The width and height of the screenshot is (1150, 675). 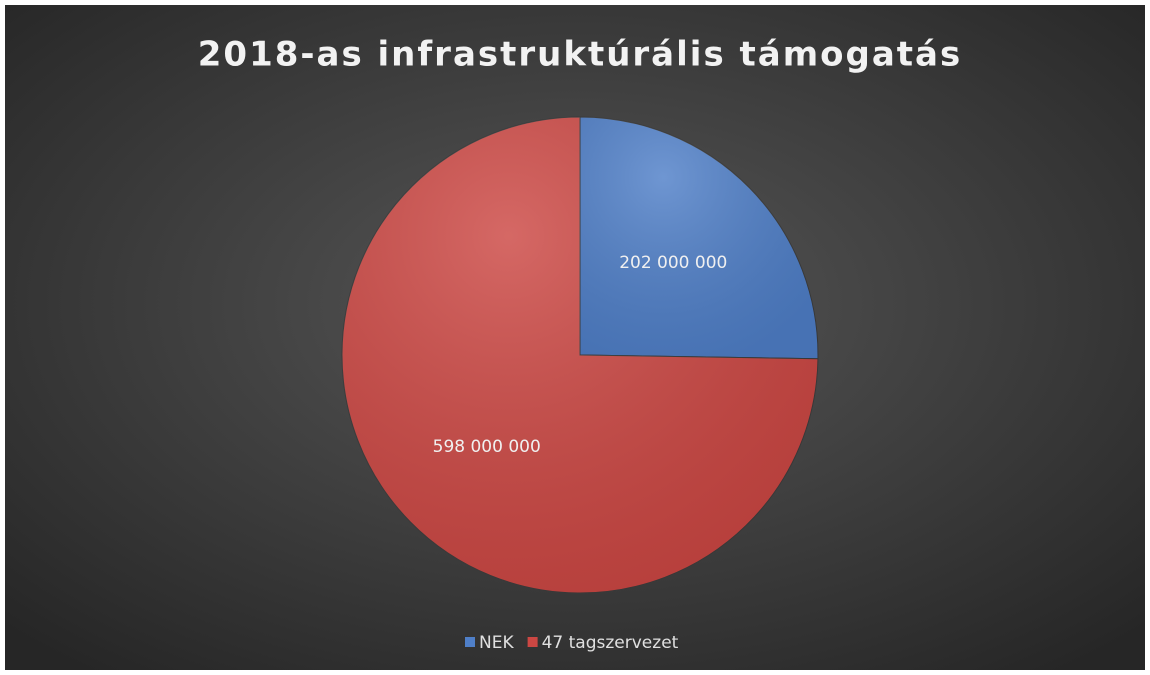 What do you see at coordinates (699, 238) in the screenshot?
I see `slice-shading` at bounding box center [699, 238].